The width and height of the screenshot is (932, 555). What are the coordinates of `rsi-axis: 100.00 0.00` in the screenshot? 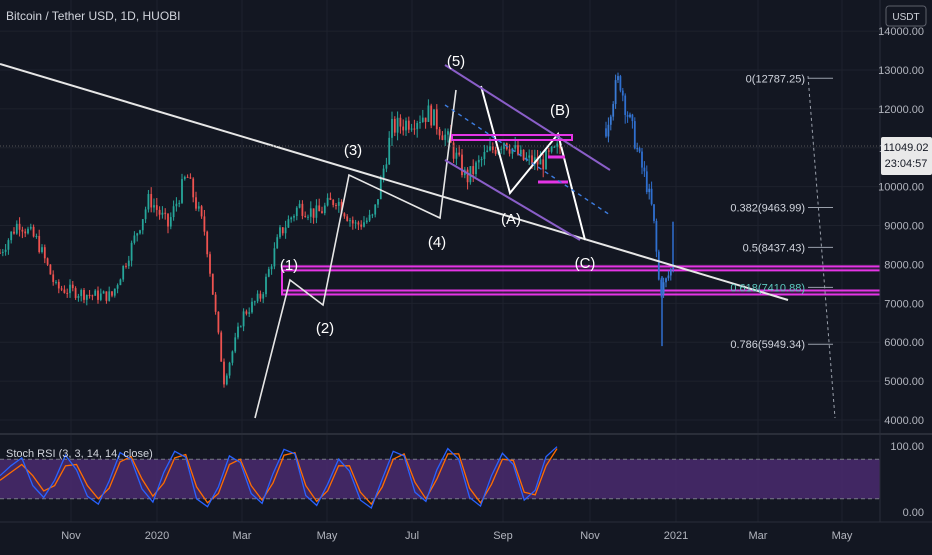 It's located at (907, 480).